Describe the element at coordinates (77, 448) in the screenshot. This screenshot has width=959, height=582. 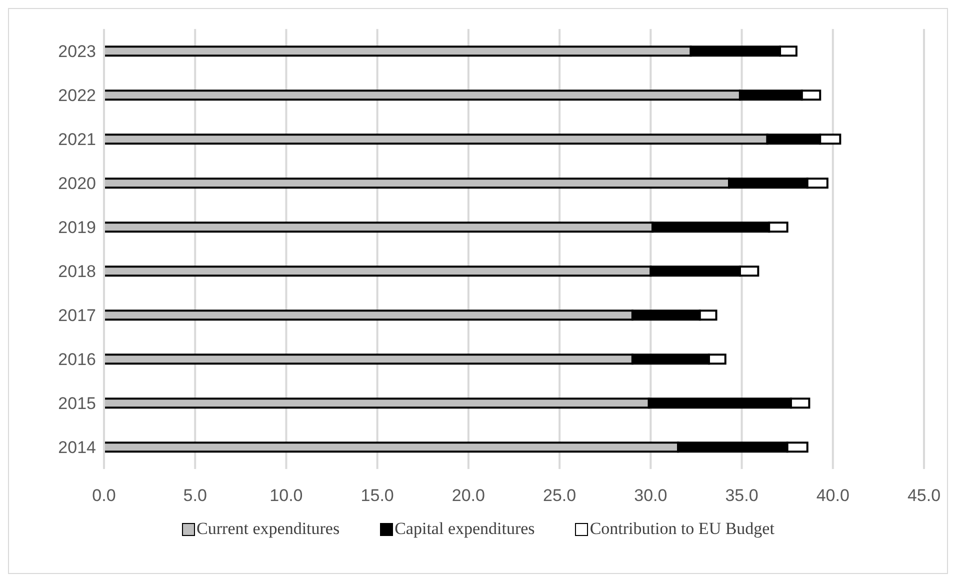
I see `y-tick-label: 2014` at that location.